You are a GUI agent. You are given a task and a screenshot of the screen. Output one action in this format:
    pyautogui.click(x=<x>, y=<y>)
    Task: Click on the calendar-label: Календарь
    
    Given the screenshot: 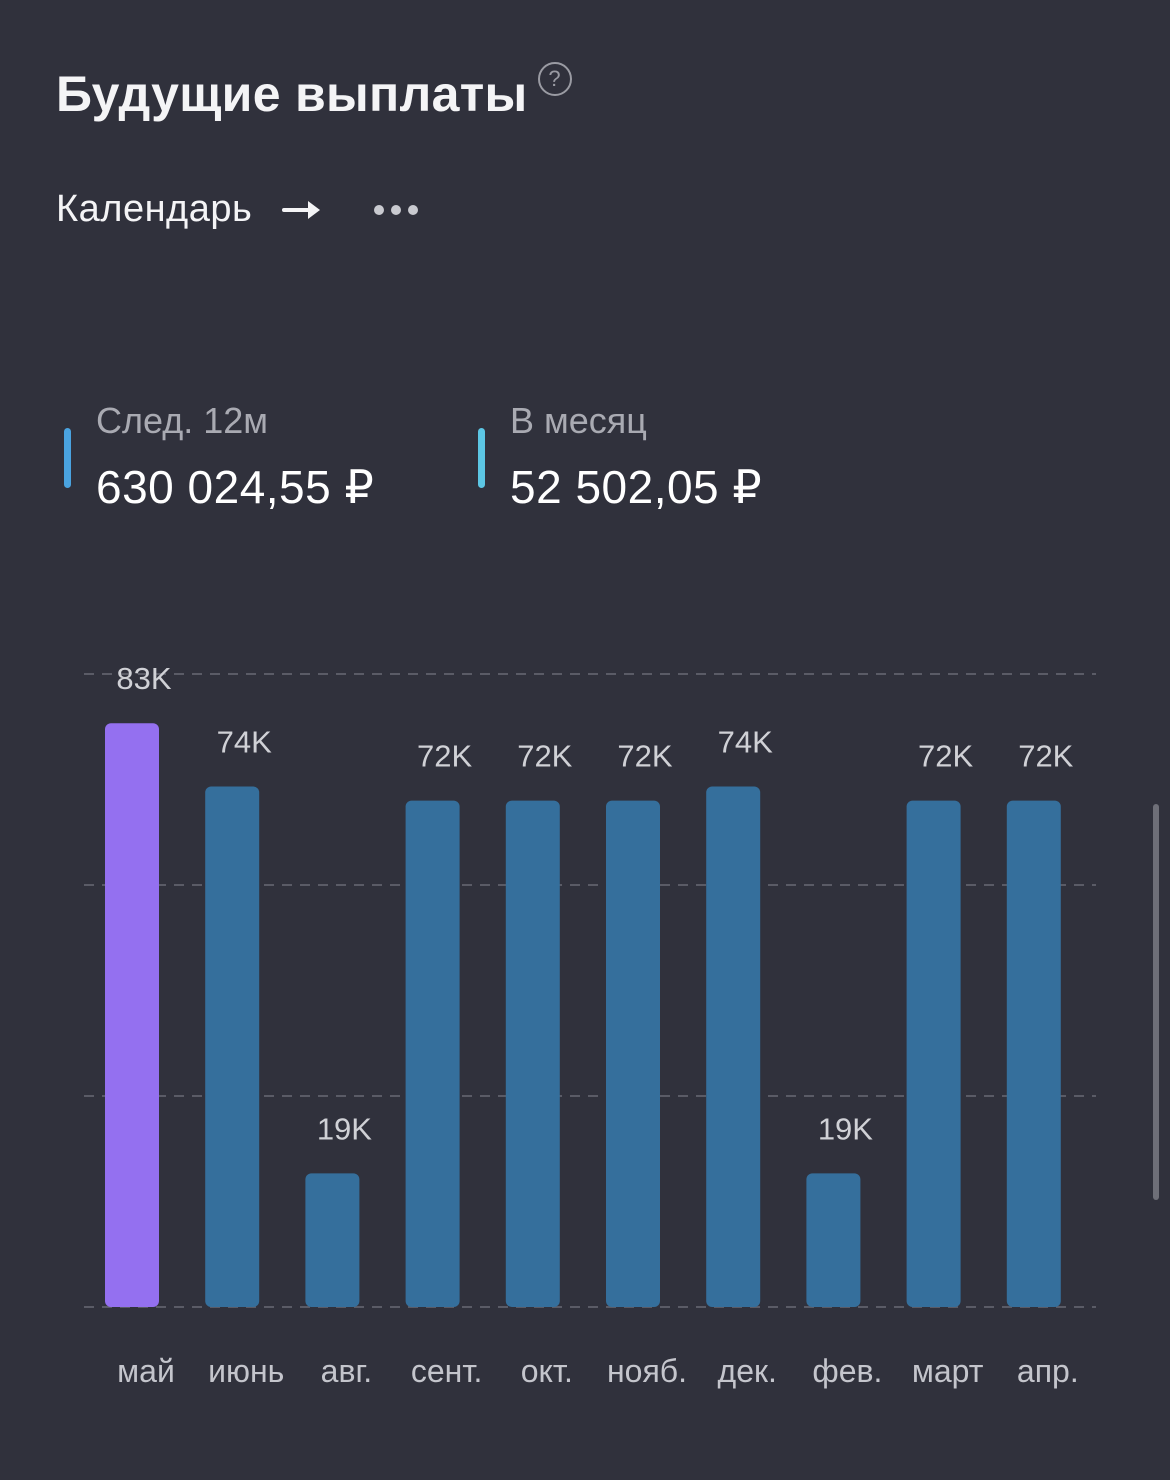 What is the action you would take?
    pyautogui.click(x=154, y=209)
    